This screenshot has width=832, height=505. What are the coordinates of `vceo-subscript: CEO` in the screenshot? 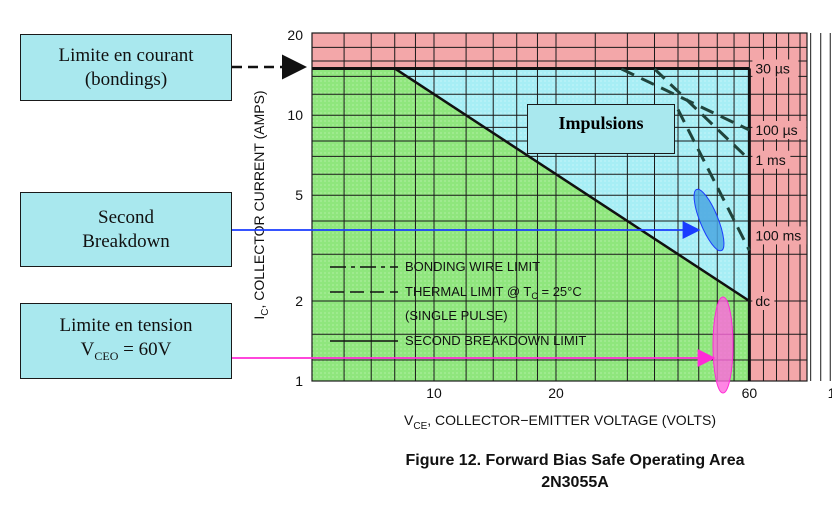 It's located at (106, 355).